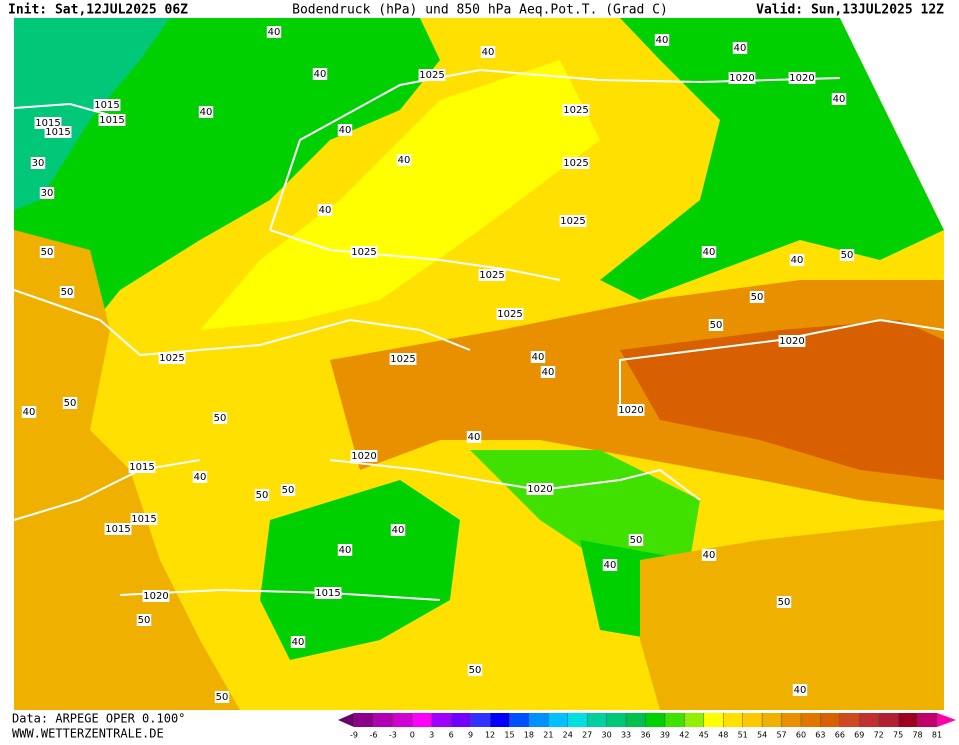 The image size is (959, 745). I want to click on colorbar-tick-label: 54, so click(762, 735).